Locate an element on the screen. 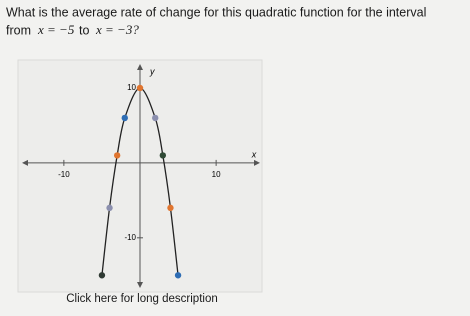 The width and height of the screenshot is (470, 316). y-tick-label: 10 is located at coordinates (131, 87).